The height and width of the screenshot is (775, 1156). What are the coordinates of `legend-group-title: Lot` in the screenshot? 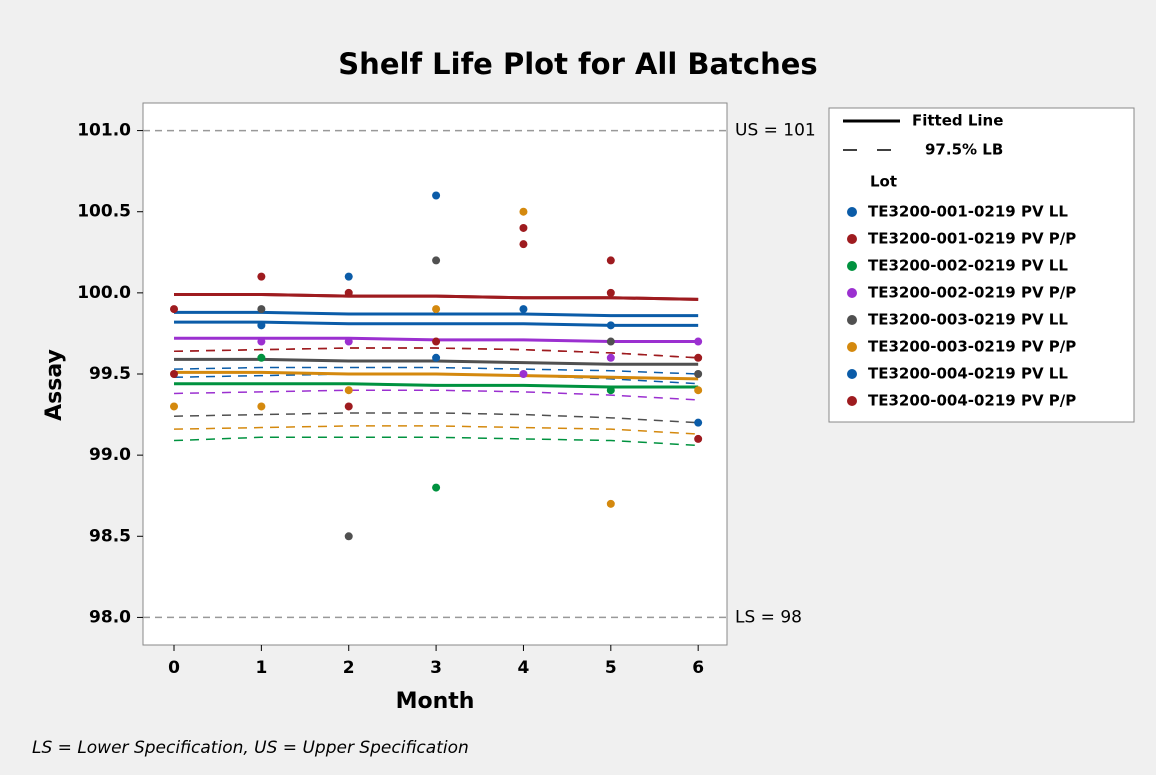 It's located at (883, 182).